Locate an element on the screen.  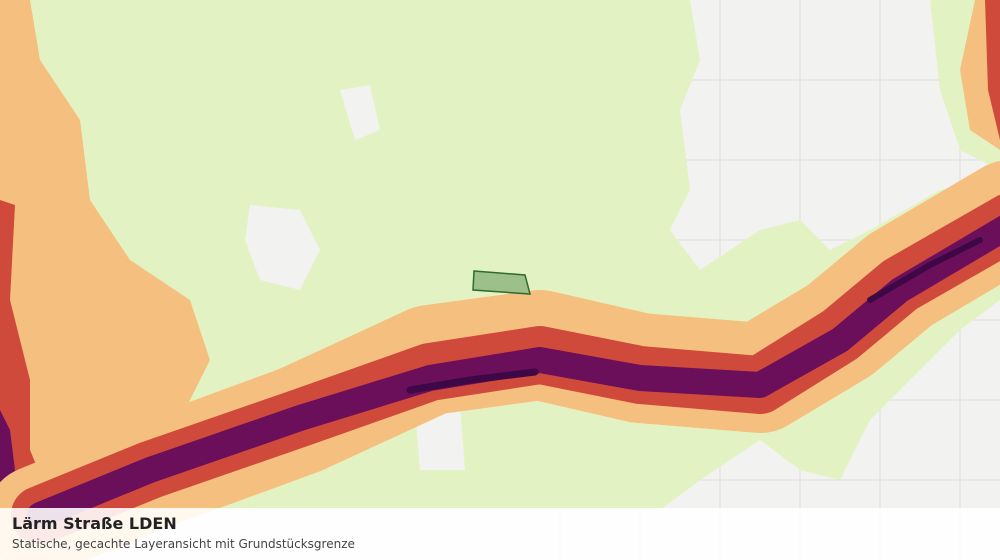
noise-zone-high-east is located at coordinates (992, 70).